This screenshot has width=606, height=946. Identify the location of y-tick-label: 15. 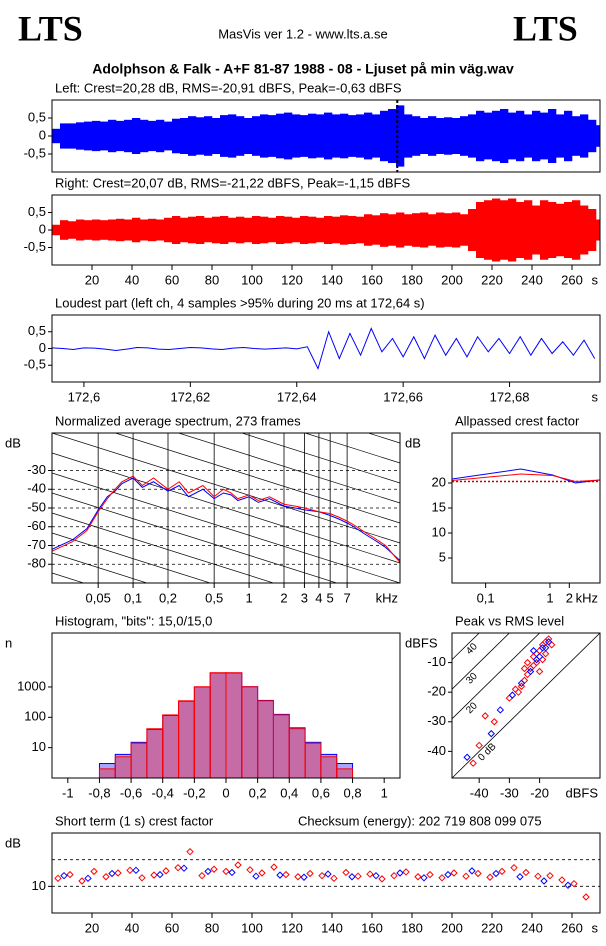
(439, 506).